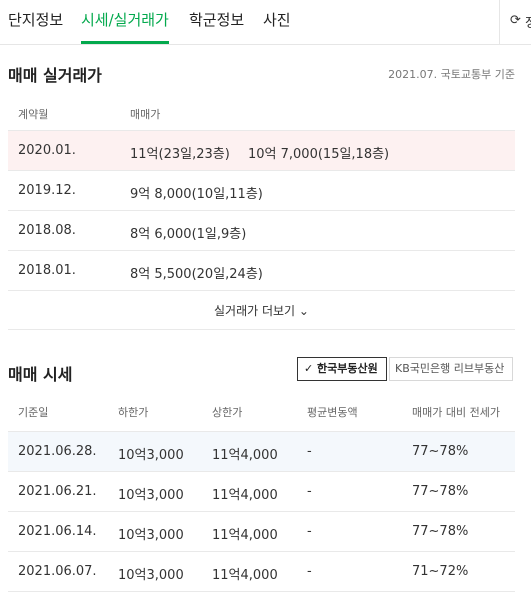  Describe the element at coordinates (261, 311) in the screenshot. I see `more-trades-button: 실거래가 더보기 ⌄` at that location.